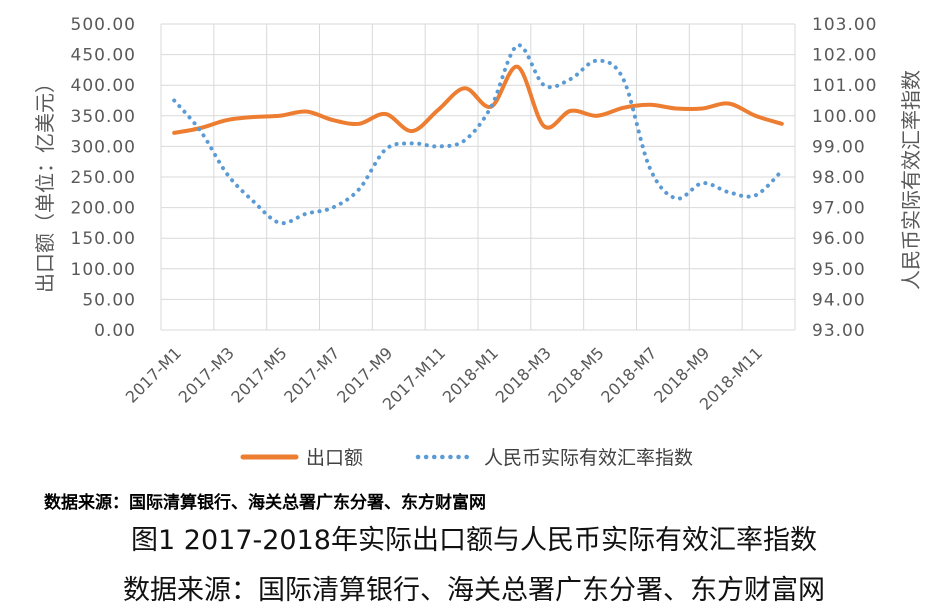 The height and width of the screenshot is (612, 948). I want to click on left-tick-label: 100.00, so click(103, 270).